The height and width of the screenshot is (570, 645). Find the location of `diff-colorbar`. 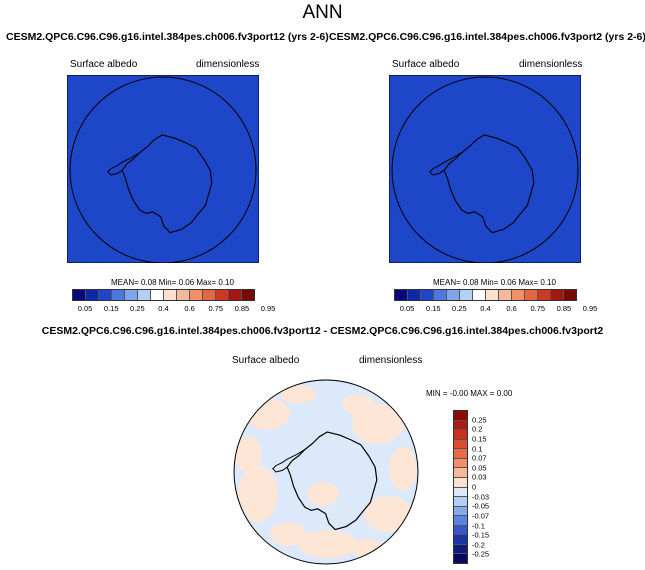

diff-colorbar is located at coordinates (460, 487).